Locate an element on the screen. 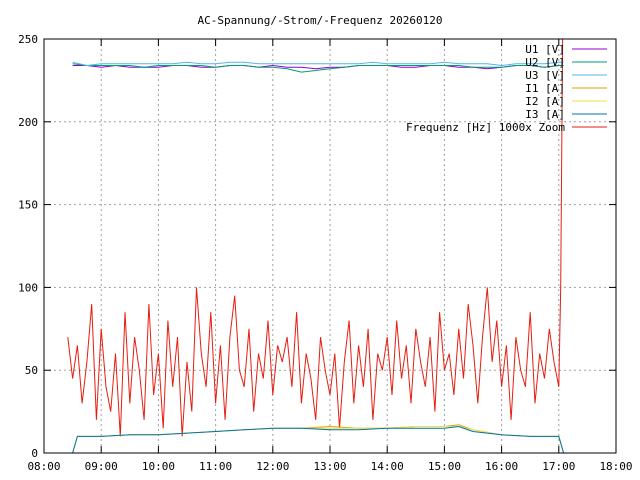 The width and height of the screenshot is (640, 480). legend-label: I1 [A] is located at coordinates (545, 88).